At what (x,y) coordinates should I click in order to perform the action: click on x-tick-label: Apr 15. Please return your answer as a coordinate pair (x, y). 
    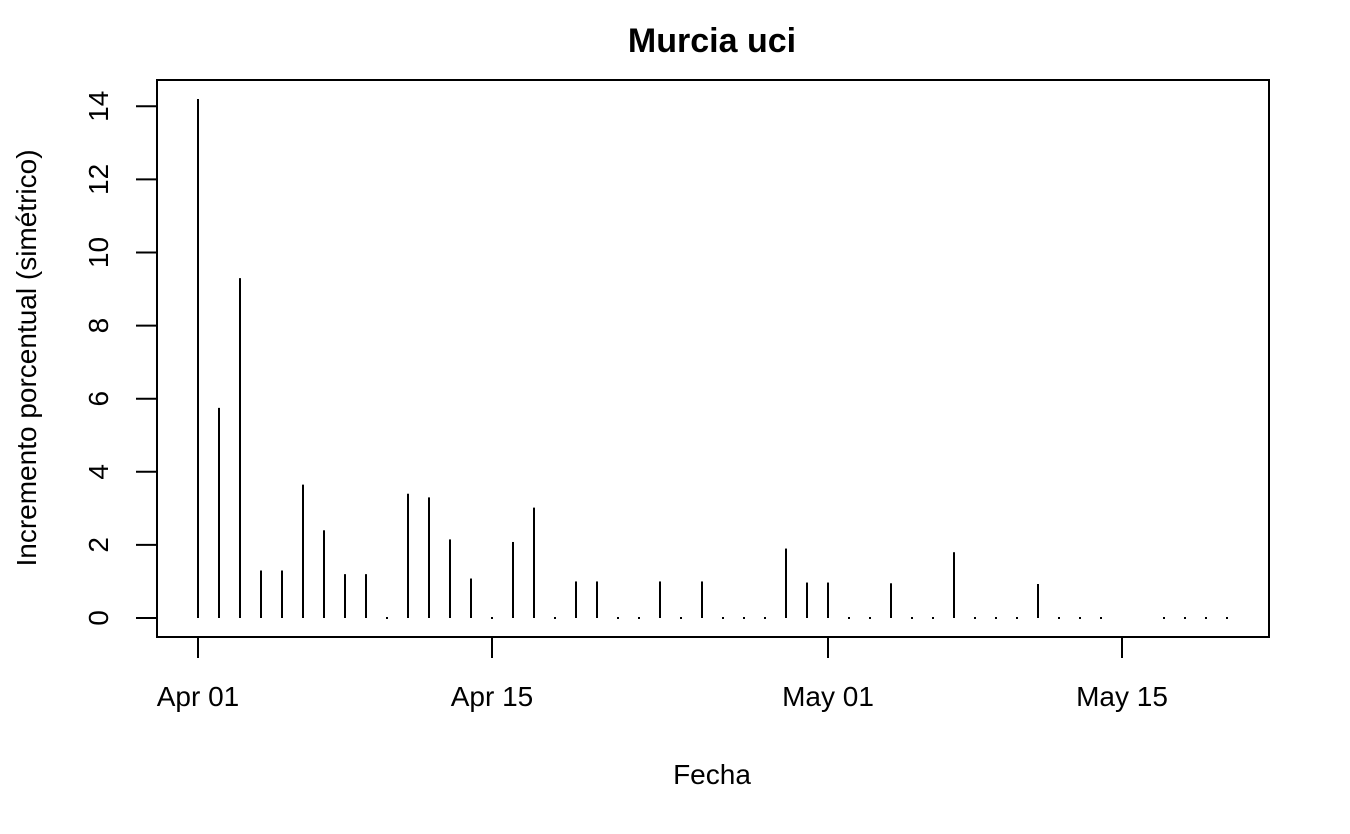
    Looking at the image, I should click on (492, 696).